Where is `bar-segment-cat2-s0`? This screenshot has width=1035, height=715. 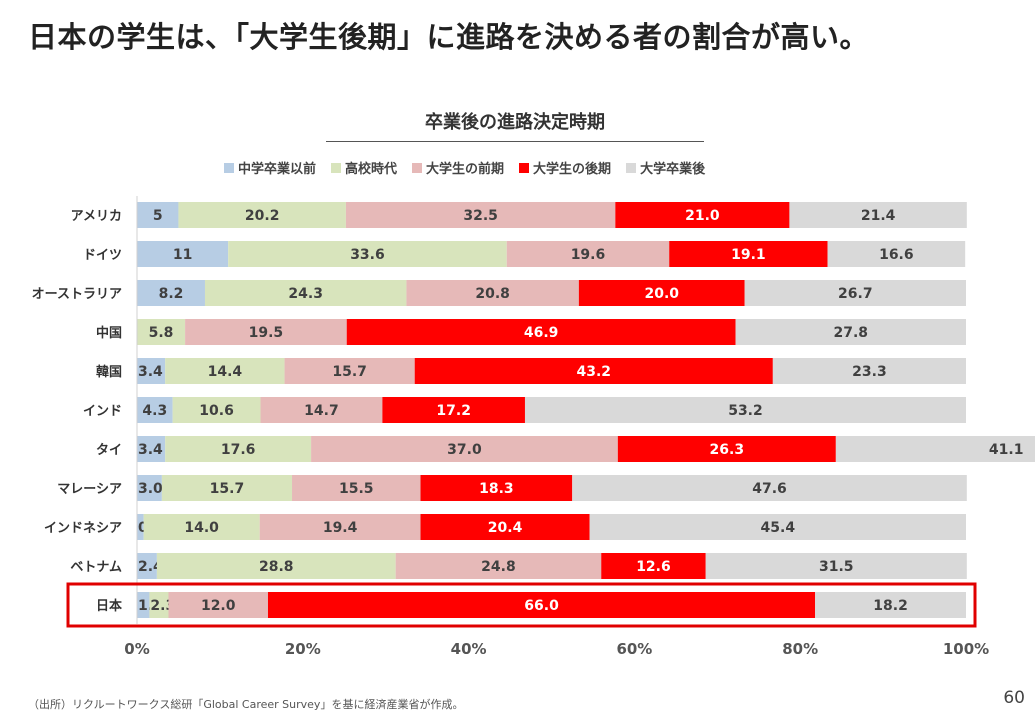
bar-segment-cat2-s0 is located at coordinates (171, 293).